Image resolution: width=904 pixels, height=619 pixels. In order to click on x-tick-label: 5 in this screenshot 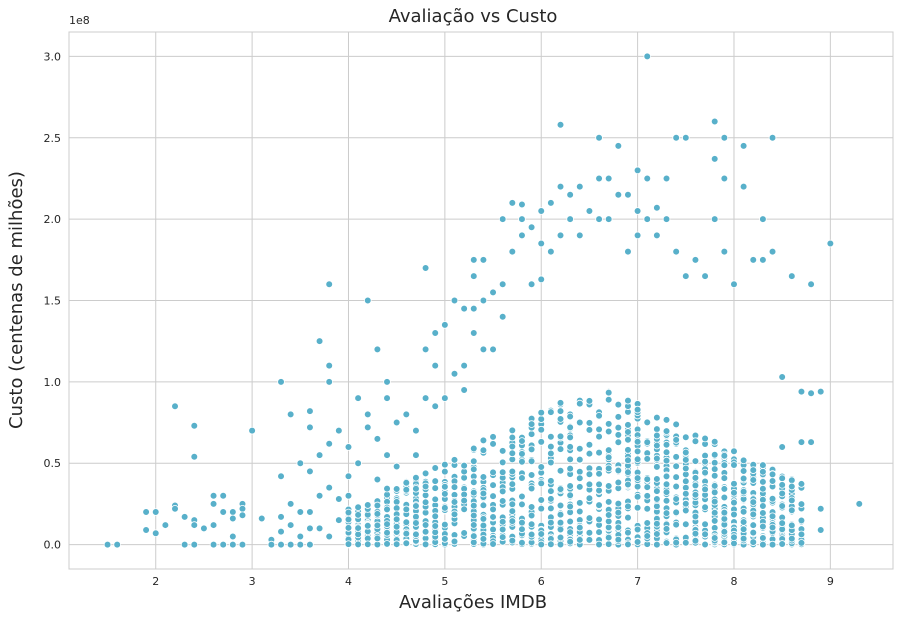, I will do `click(444, 581)`.